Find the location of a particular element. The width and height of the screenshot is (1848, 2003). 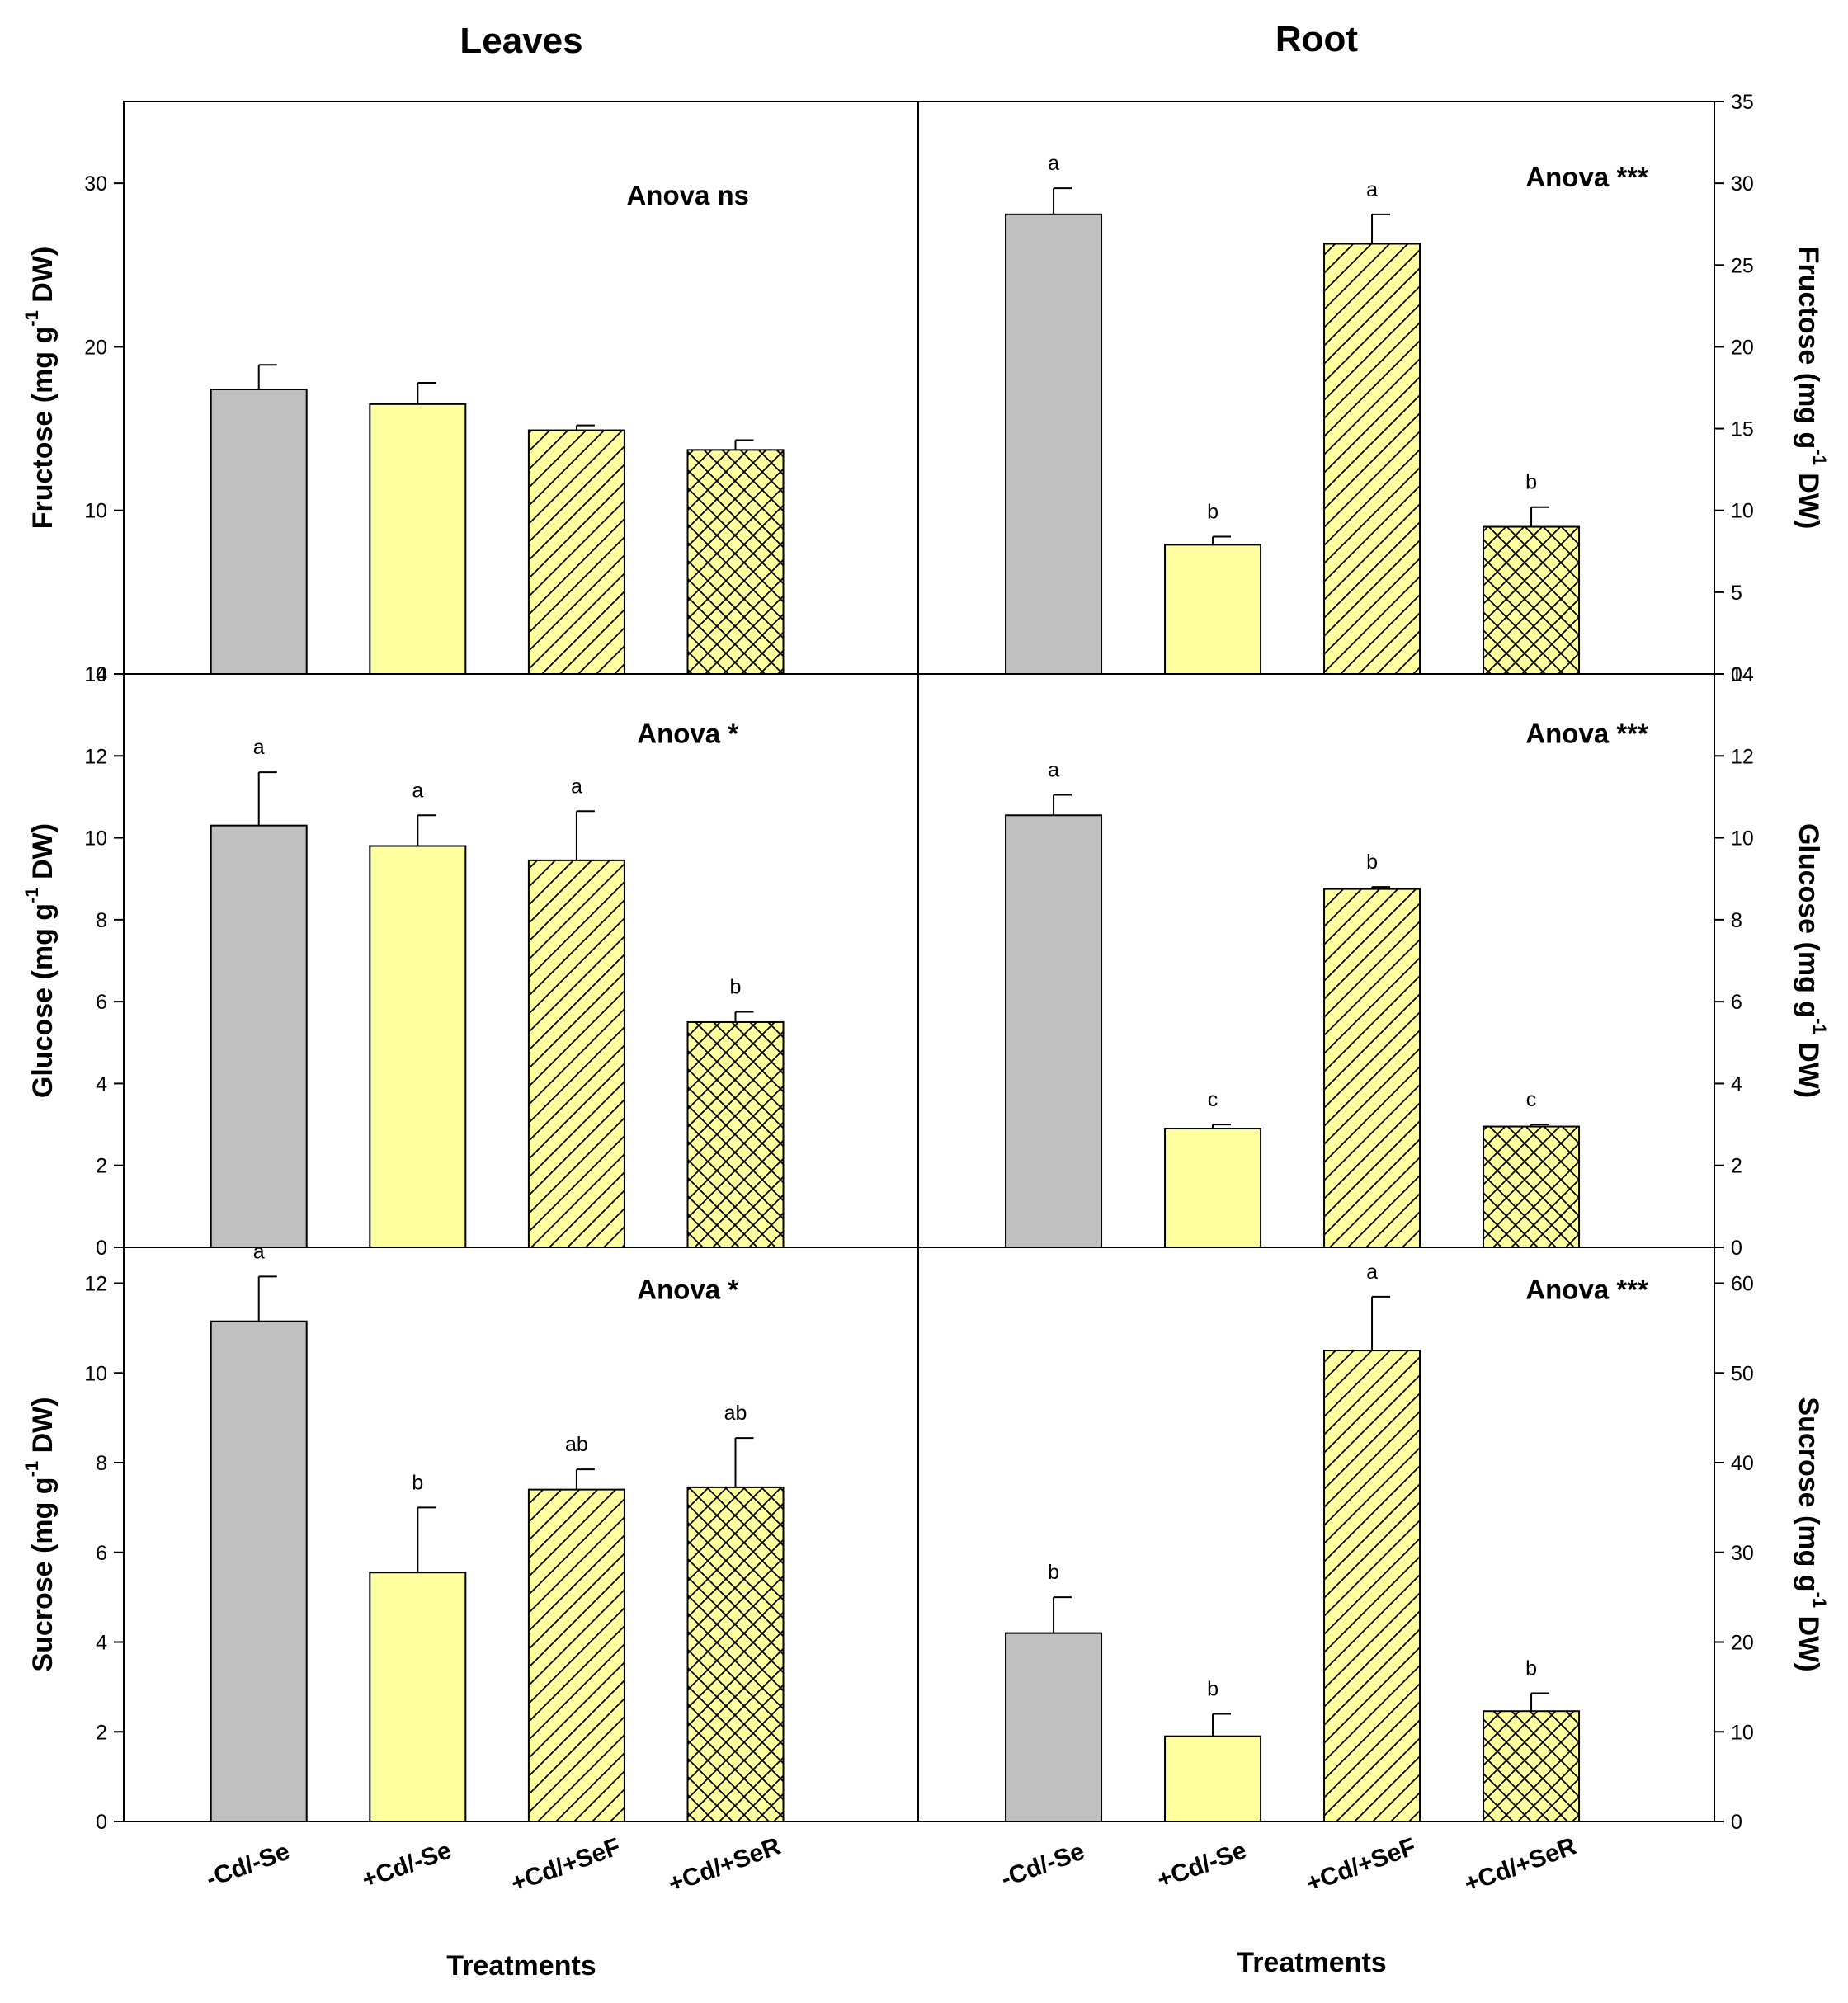

glucose-leaves-y-tick-label: 14 is located at coordinates (95, 674).